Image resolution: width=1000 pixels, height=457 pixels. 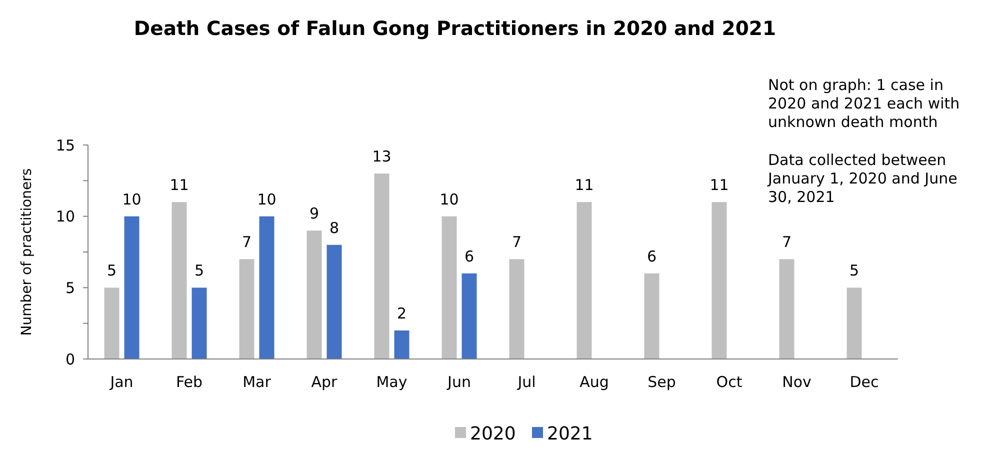 What do you see at coordinates (570, 433) in the screenshot?
I see `legend-label: 2021` at bounding box center [570, 433].